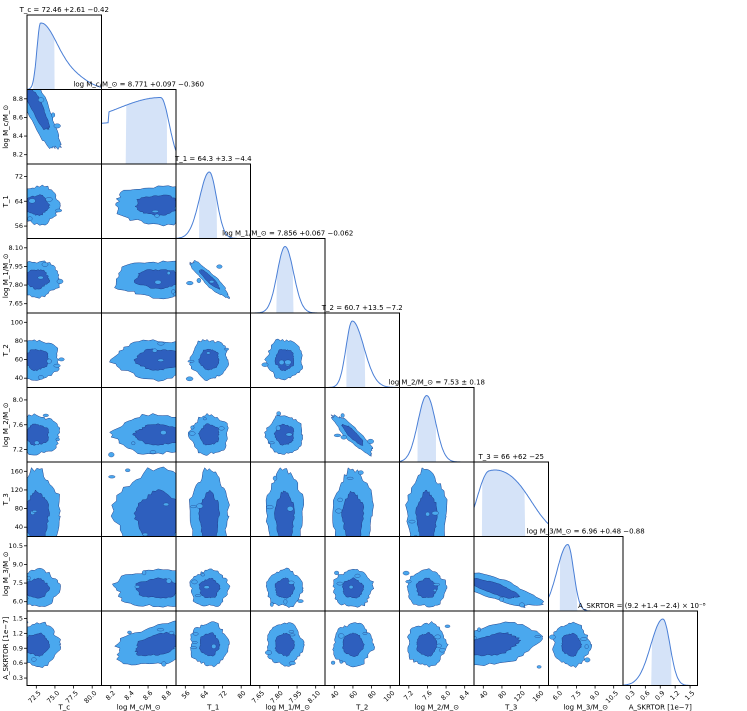  Describe the element at coordinates (372, 695) in the screenshot. I see `x-tick-label: 80` at that location.